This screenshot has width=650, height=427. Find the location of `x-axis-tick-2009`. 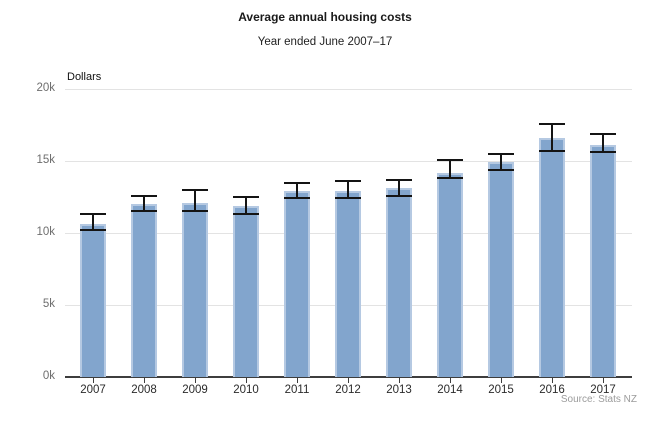

x-axis-tick-2009 is located at coordinates (195, 380).